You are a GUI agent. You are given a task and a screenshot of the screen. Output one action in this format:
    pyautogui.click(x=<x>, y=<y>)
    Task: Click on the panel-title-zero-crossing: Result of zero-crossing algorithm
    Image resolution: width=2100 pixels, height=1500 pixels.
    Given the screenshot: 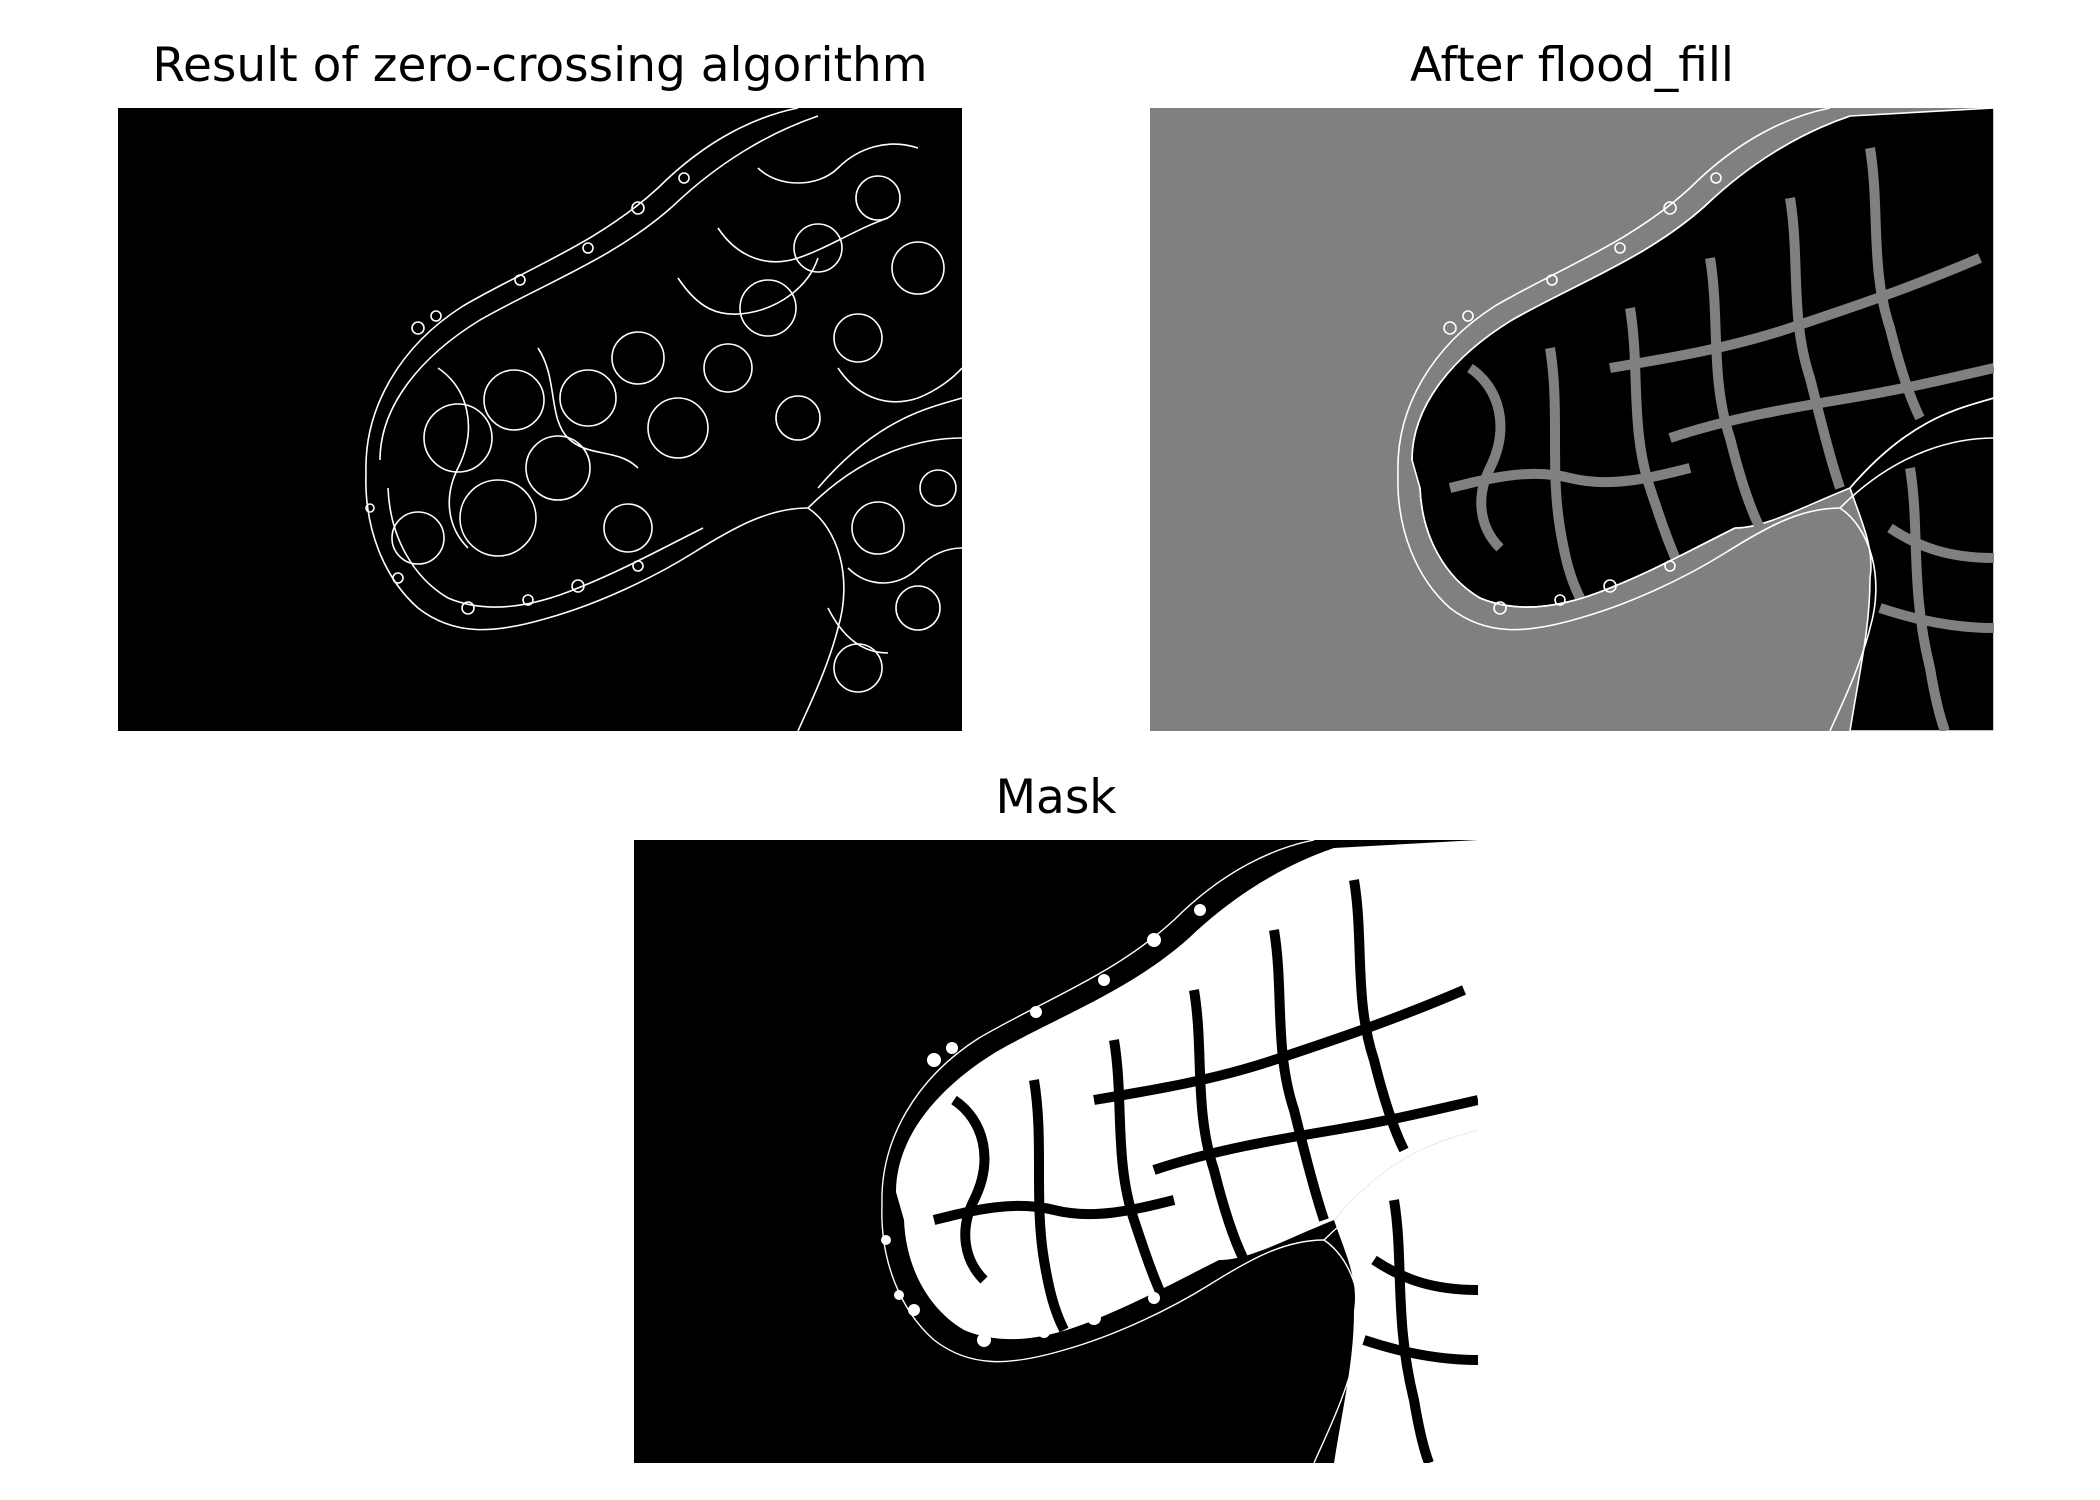 What is the action you would take?
    pyautogui.click(x=540, y=65)
    